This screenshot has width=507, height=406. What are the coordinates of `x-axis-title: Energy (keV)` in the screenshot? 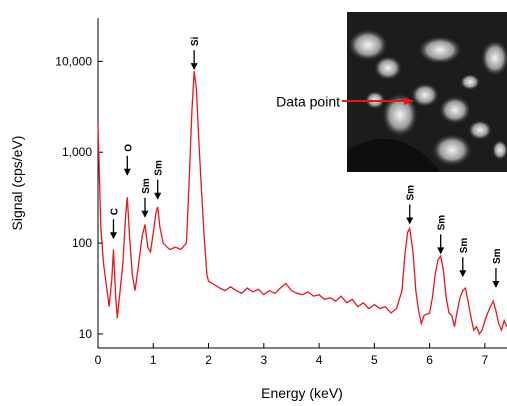 It's located at (302, 393).